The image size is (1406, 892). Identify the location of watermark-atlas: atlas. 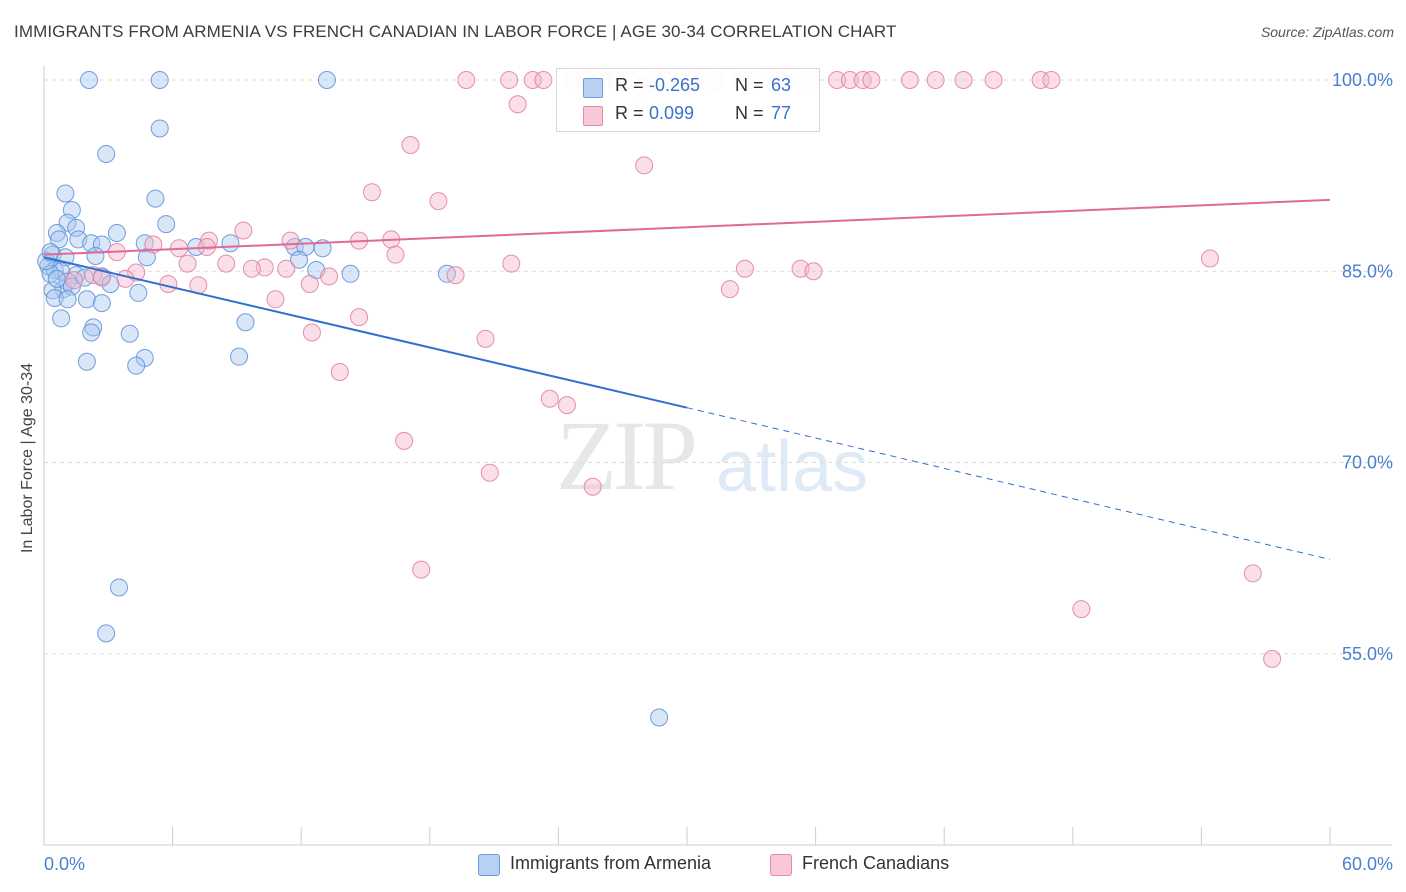
(792, 467).